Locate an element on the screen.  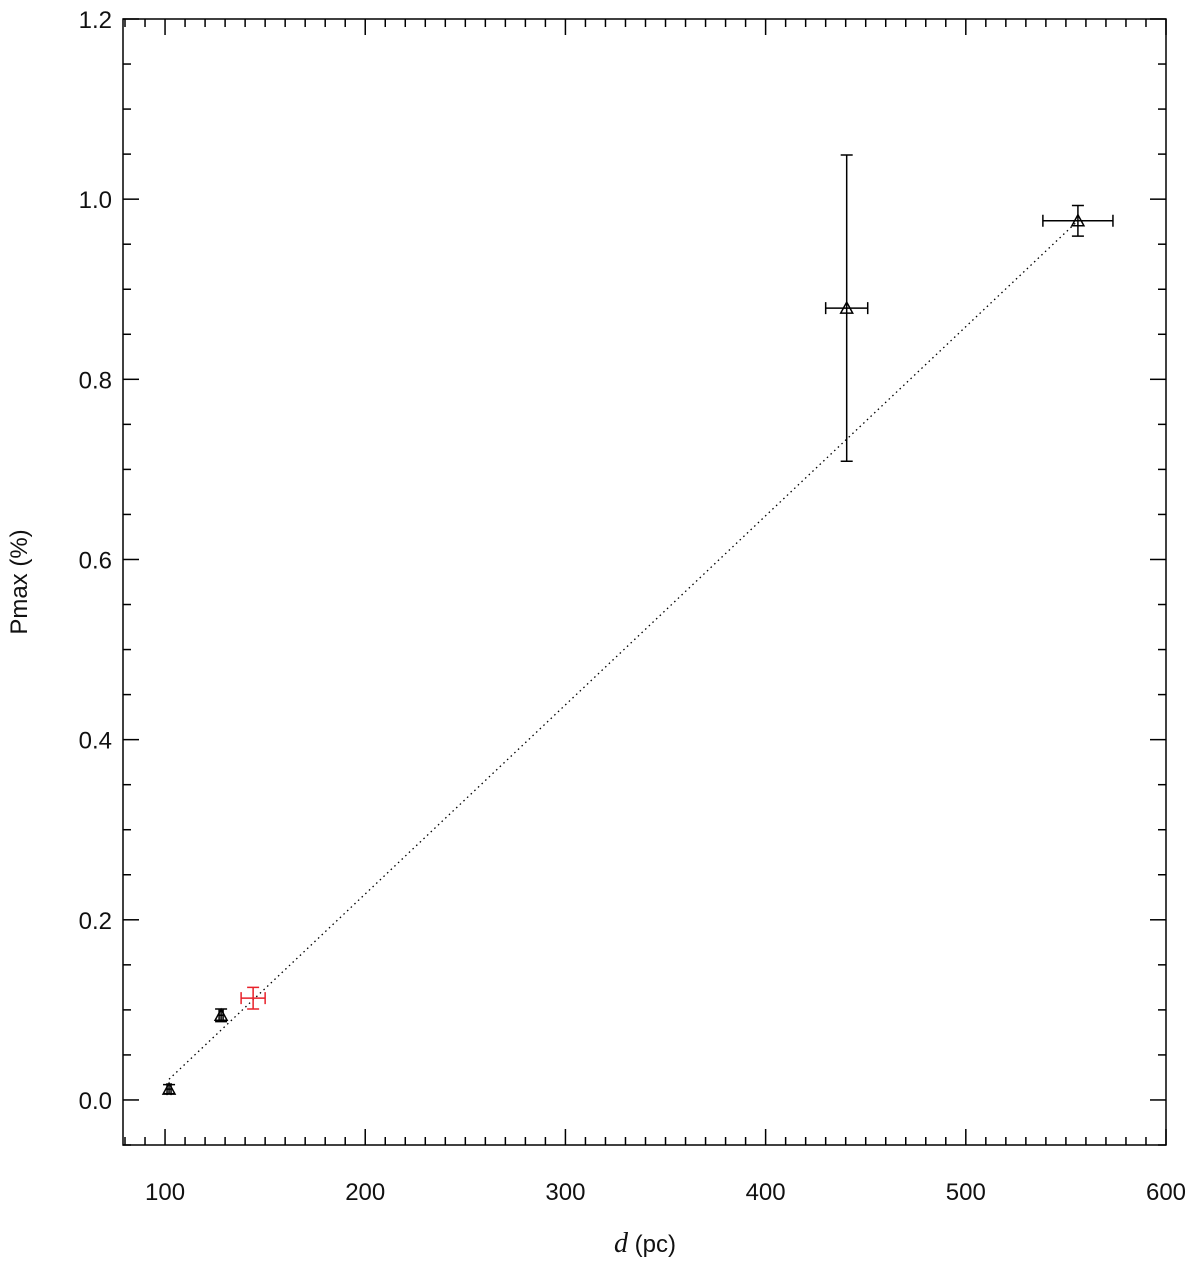
x-axis-symbol: d is located at coordinates (621, 1243).